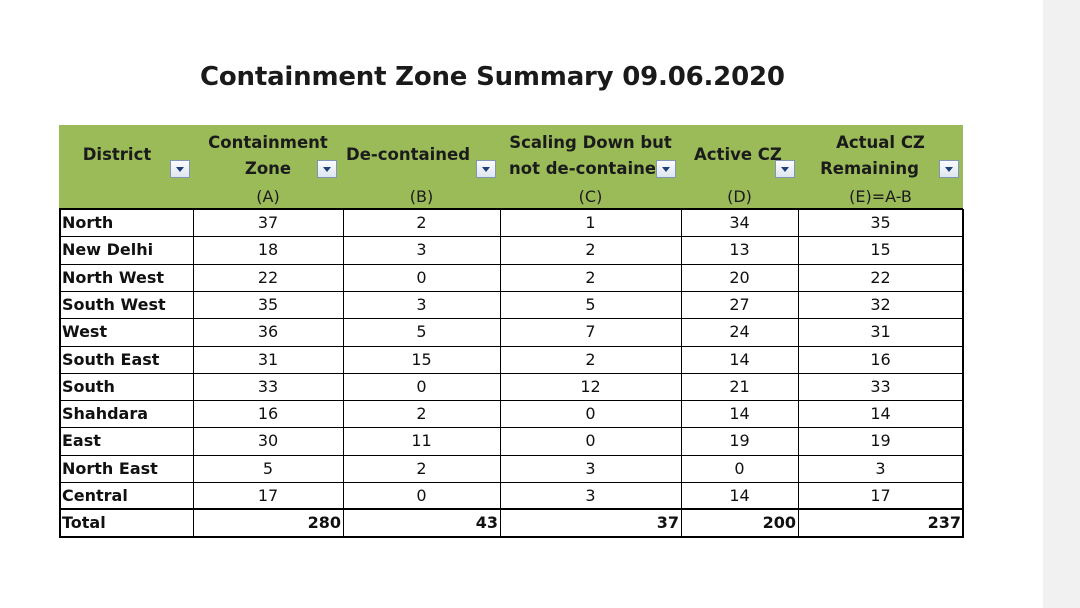  What do you see at coordinates (108, 250) in the screenshot?
I see `district-cell: New Delhi` at bounding box center [108, 250].